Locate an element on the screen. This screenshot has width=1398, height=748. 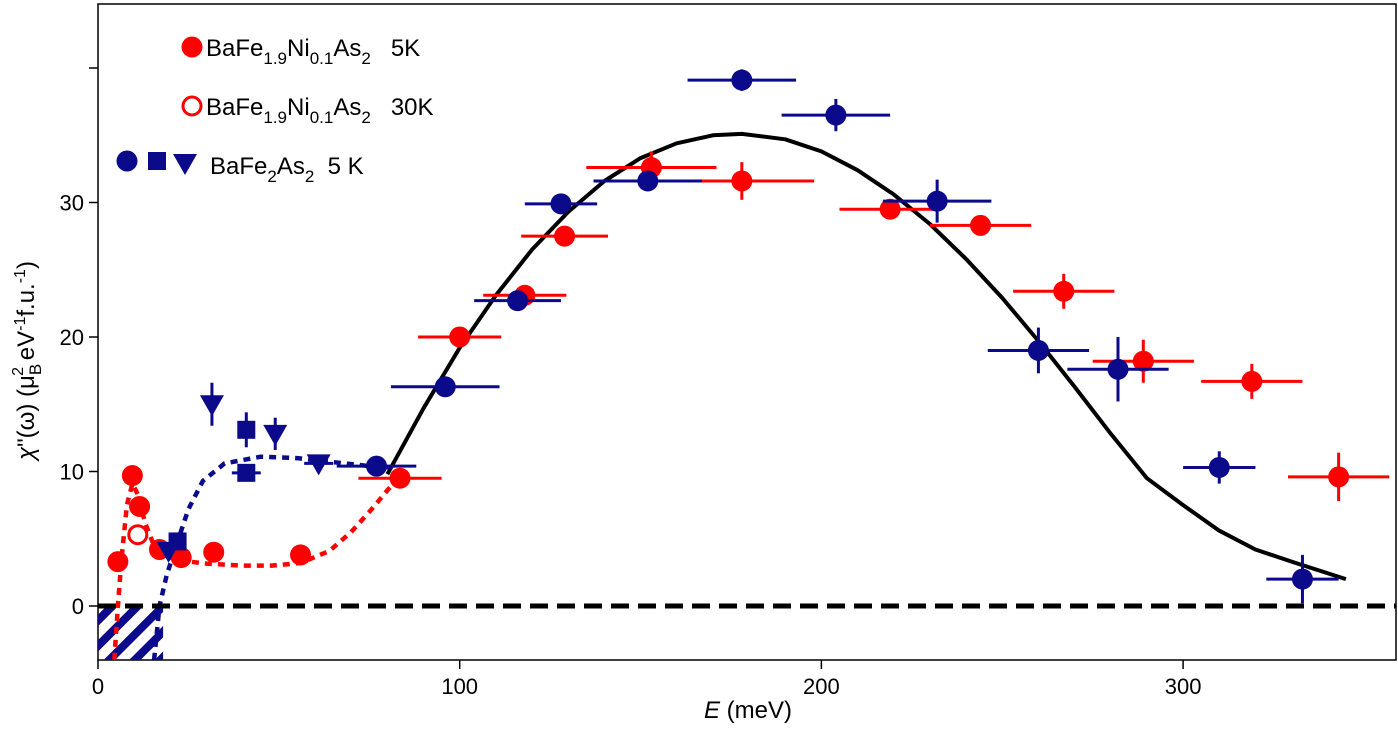
y-title-sub-b: B is located at coordinates (35, 369).